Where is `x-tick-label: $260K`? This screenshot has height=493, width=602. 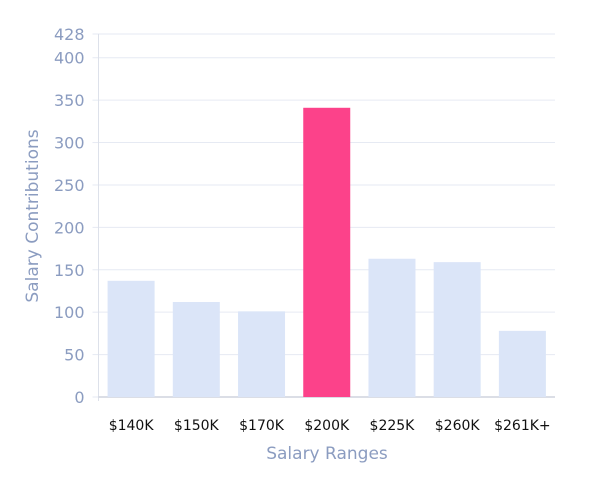 x-tick-label: $260K is located at coordinates (458, 426).